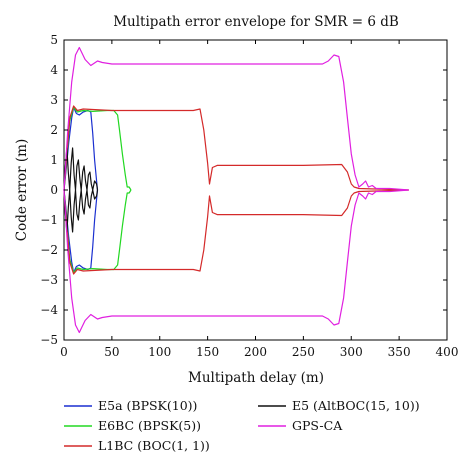 The image size is (474, 474). What do you see at coordinates (159, 352) in the screenshot?
I see `x-tick-label: 100` at bounding box center [159, 352].